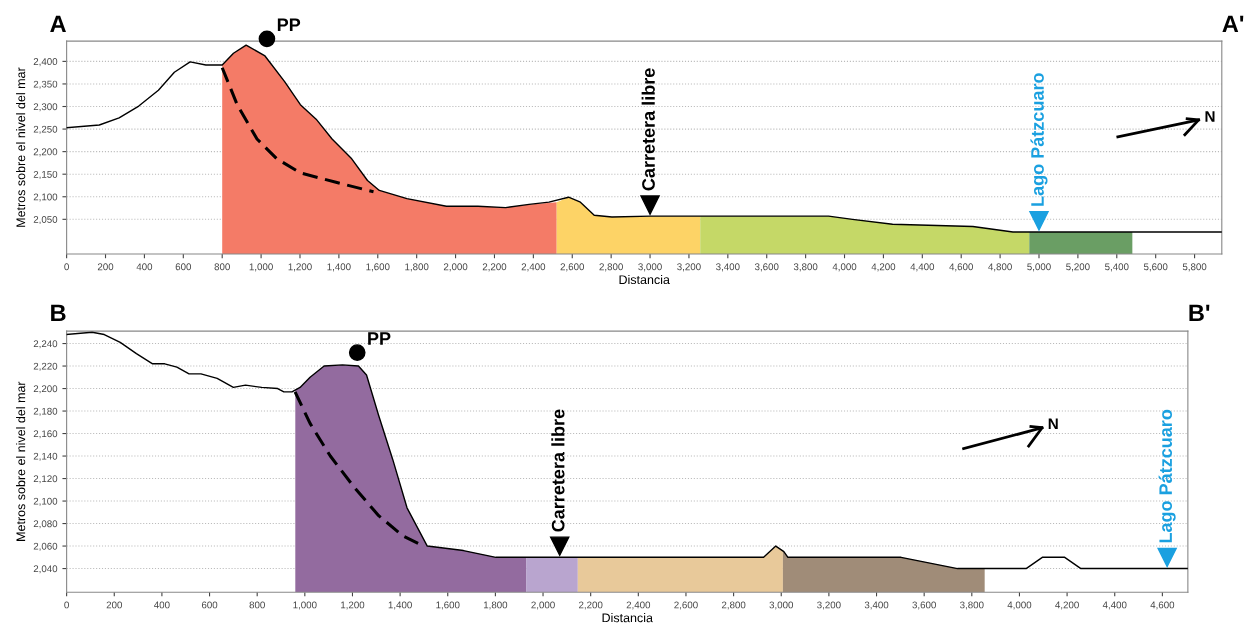  What do you see at coordinates (45, 524) in the screenshot?
I see `y-tick-label: 2,080` at bounding box center [45, 524].